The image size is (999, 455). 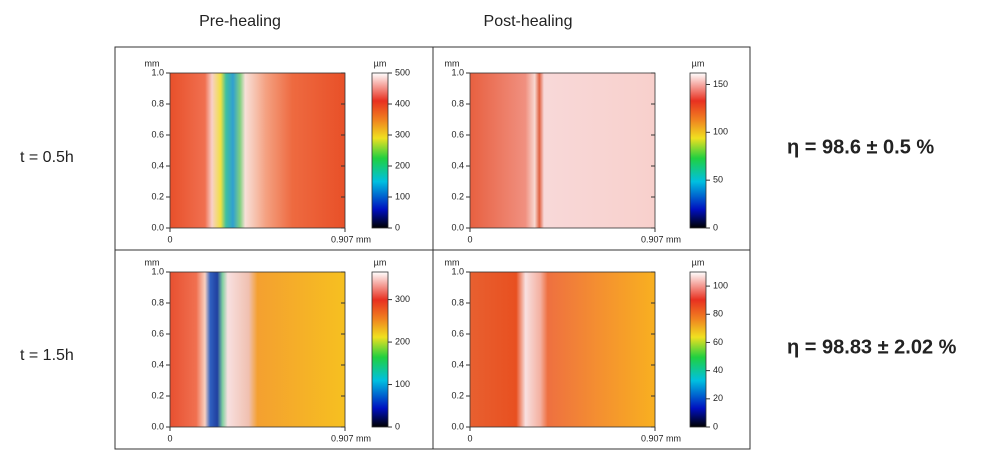 What do you see at coordinates (402, 72) in the screenshot?
I see `colorbar-tick-label: 500` at bounding box center [402, 72].